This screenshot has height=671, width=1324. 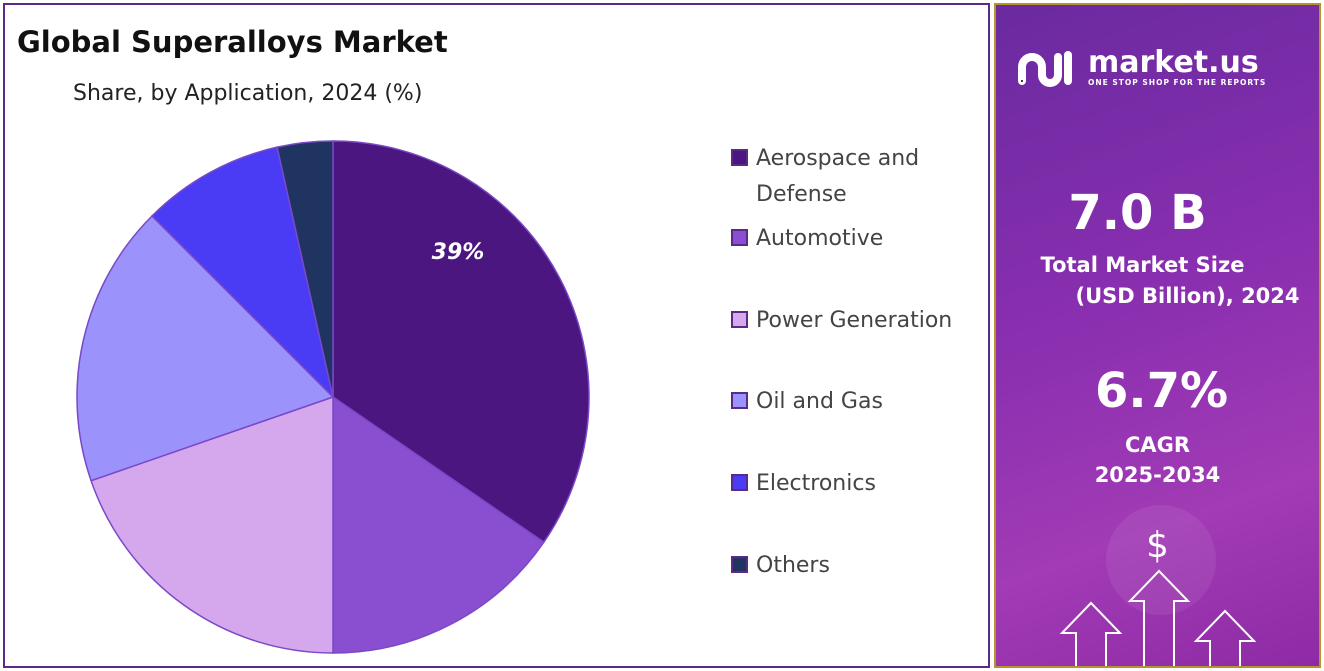 I want to click on arrow-up-icons, so click(x=1158, y=617).